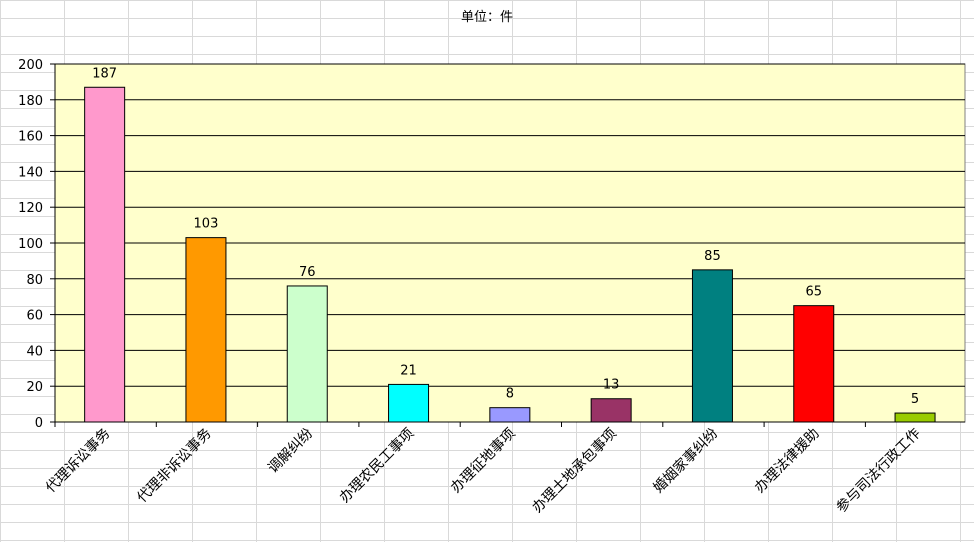  I want to click on x-tick-label: 办理农民工事项, so click(377, 466).